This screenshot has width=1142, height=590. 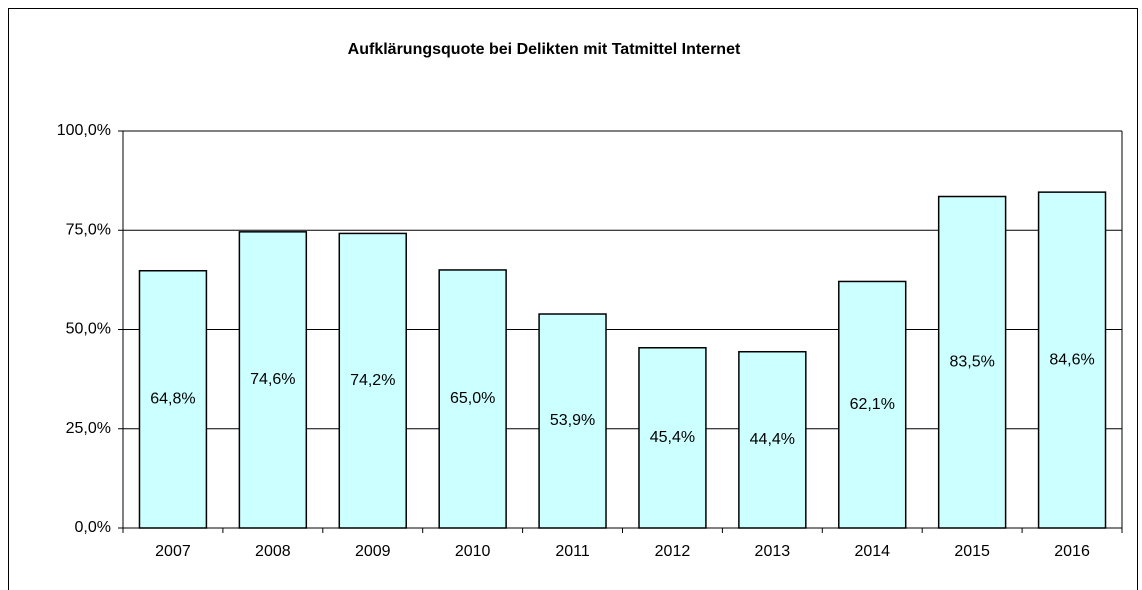 I want to click on data-label: 83,5%, so click(x=971, y=361).